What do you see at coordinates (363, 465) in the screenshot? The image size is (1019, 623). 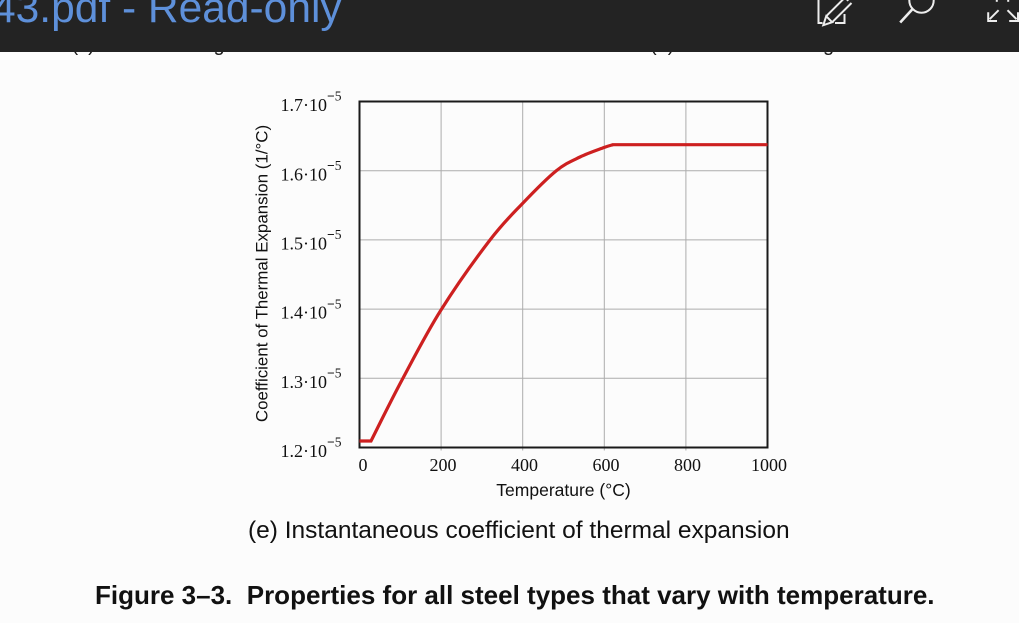 I see `svg-text: 0` at bounding box center [363, 465].